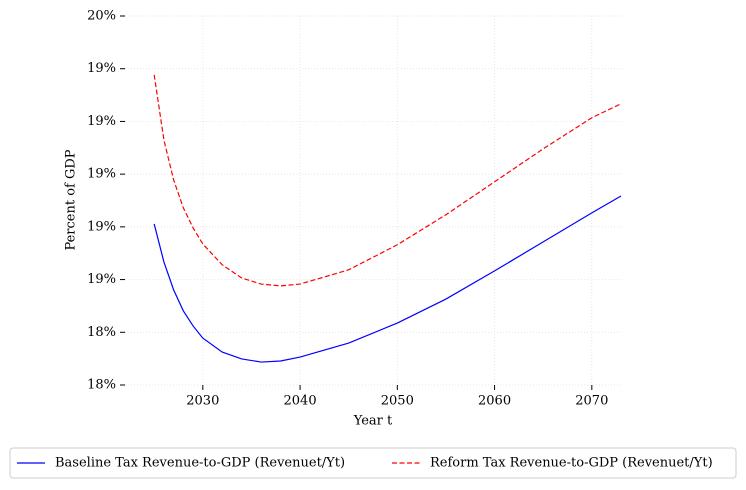 Image resolution: width=746 pixels, height=490 pixels. I want to click on x-tick-label: 2040, so click(300, 401).